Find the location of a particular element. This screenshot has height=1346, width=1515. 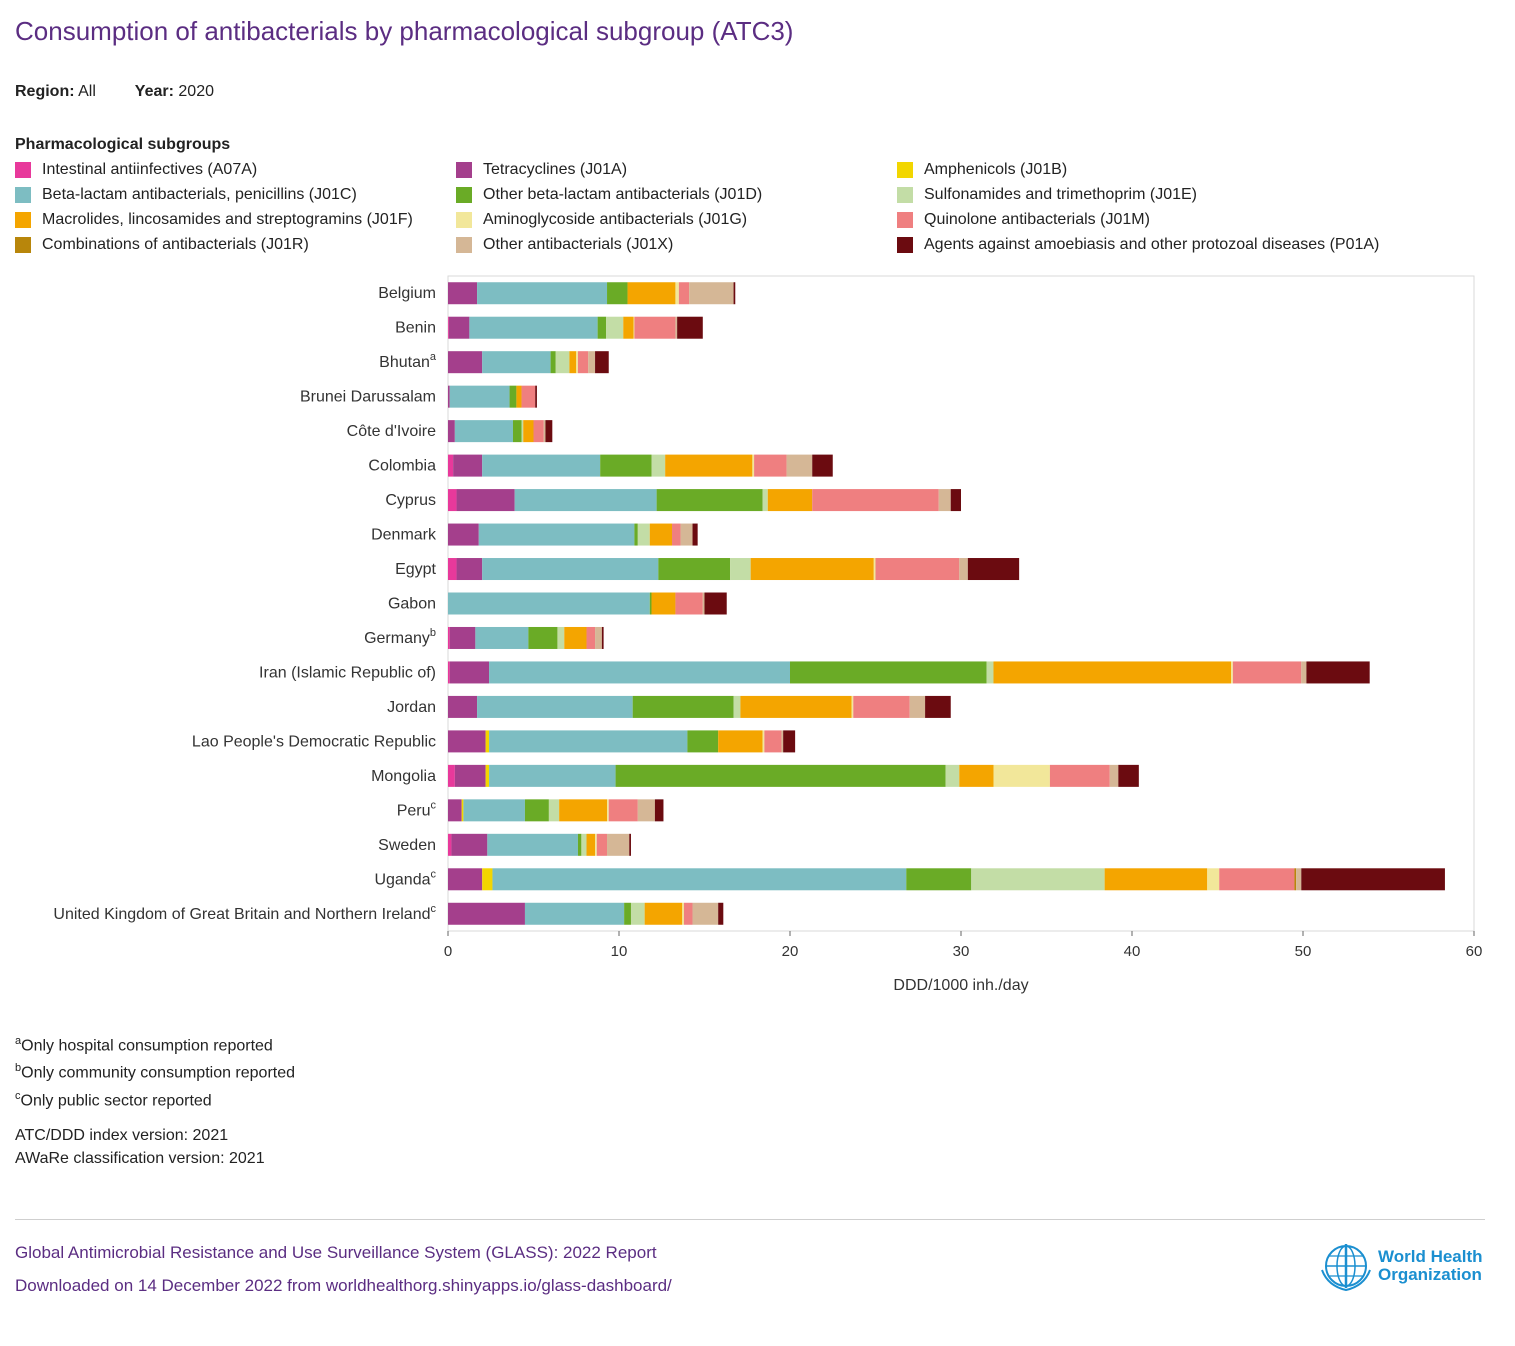

x-tick-label: 0 is located at coordinates (448, 951).